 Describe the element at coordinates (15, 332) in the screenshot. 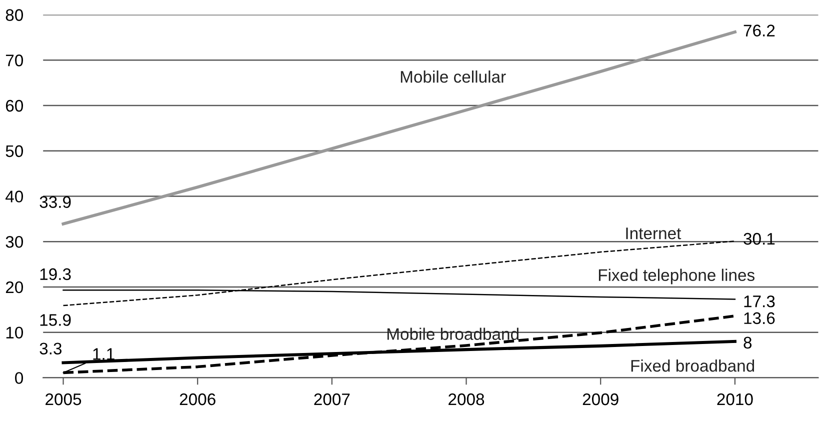

I see `y-tick-label: 10` at that location.